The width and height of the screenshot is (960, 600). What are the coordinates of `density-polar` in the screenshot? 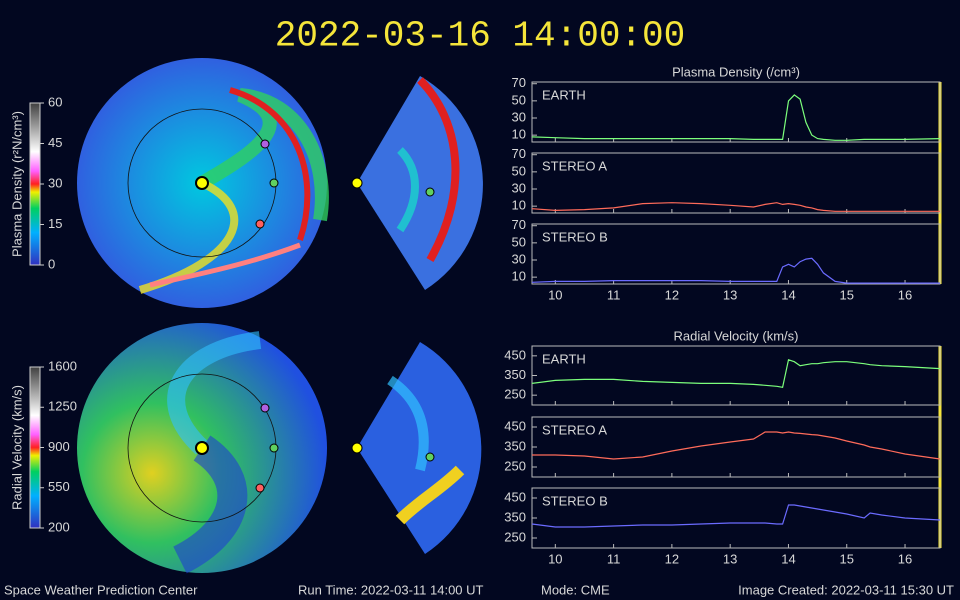 It's located at (203, 183).